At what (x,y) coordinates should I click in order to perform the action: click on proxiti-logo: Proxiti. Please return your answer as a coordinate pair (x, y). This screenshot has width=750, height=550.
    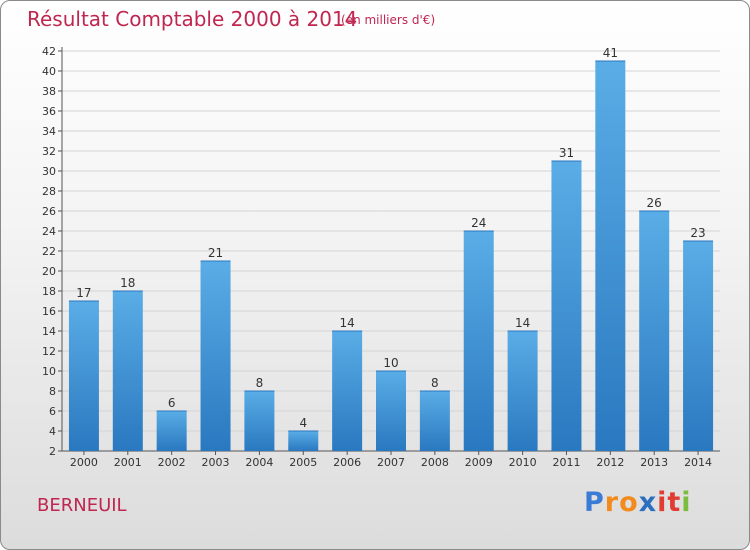
    Looking at the image, I should click on (638, 502).